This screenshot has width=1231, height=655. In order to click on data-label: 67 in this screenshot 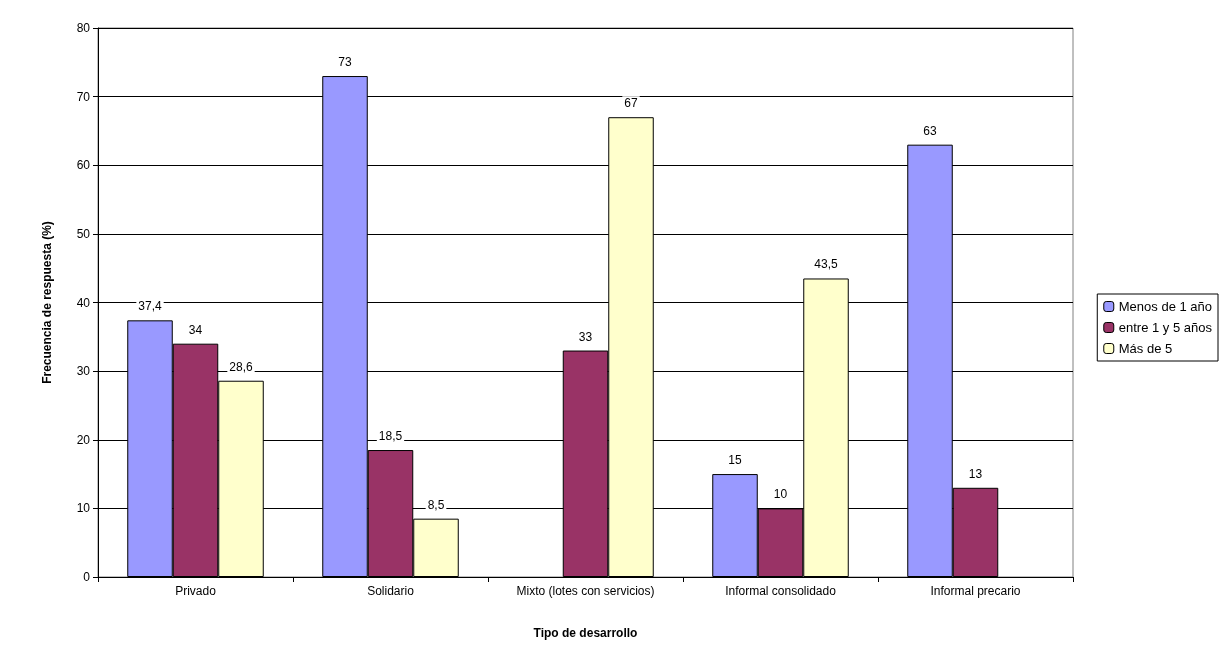, I will do `click(631, 103)`.